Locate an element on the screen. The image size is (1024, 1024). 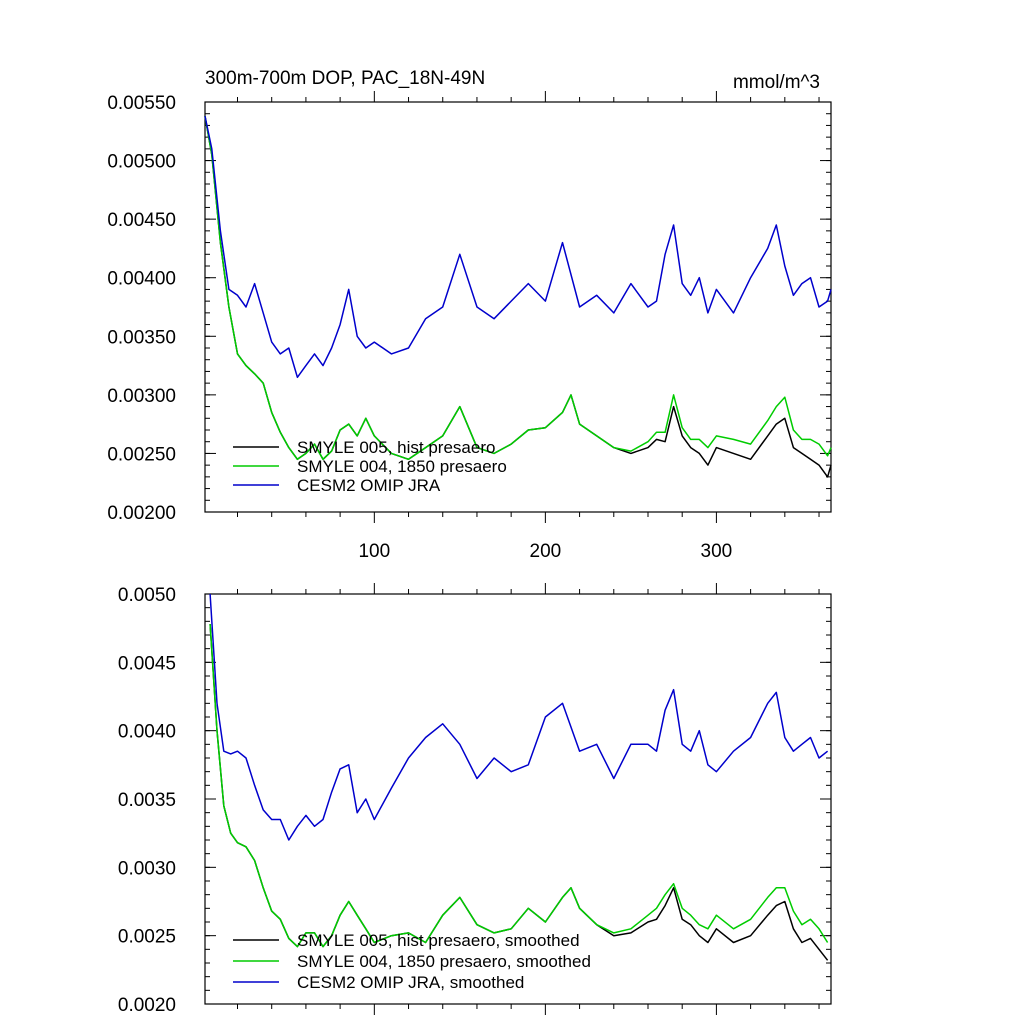
bottom-chart-legend-label-0: SMYLE 005, hist presaero, smoothed is located at coordinates (438, 940).